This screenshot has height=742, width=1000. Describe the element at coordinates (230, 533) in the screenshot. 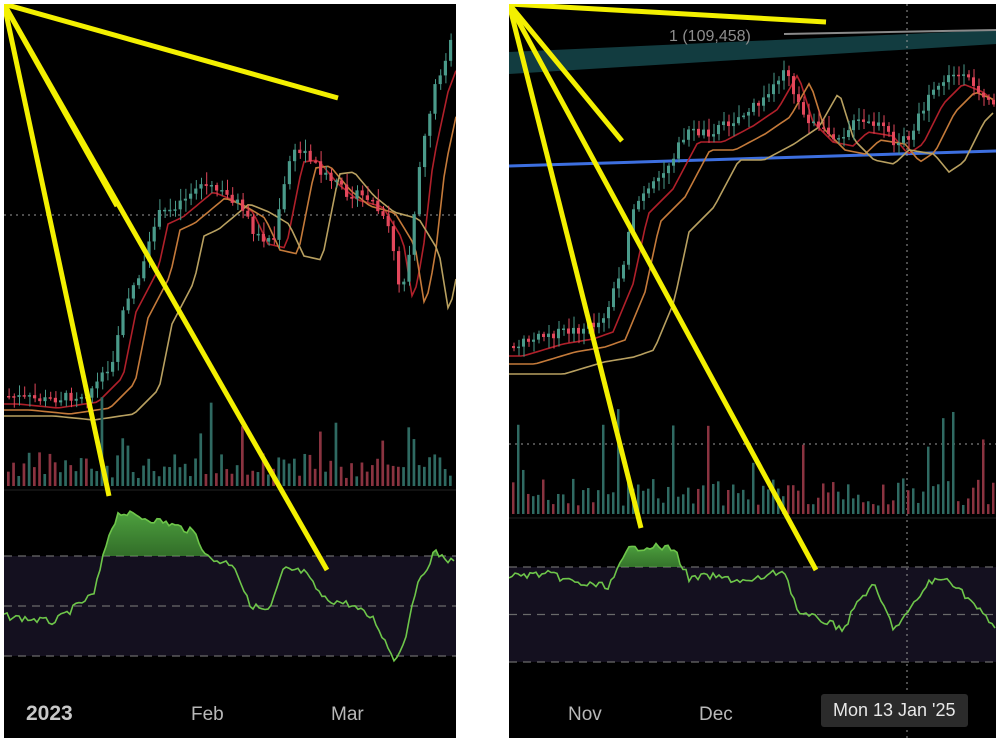

I see `rsi-overbought-fill` at that location.